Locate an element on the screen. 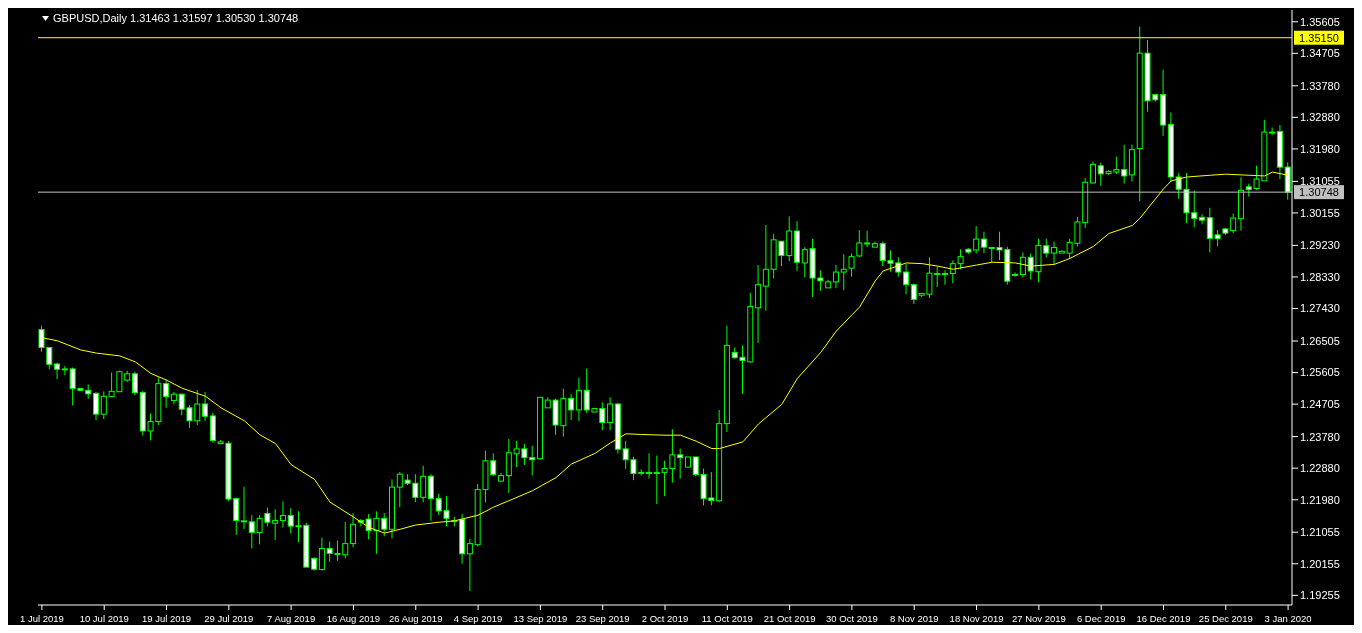 Image resolution: width=1362 pixels, height=633 pixels. x-tick-label: 2 Oct 2019 is located at coordinates (665, 618).